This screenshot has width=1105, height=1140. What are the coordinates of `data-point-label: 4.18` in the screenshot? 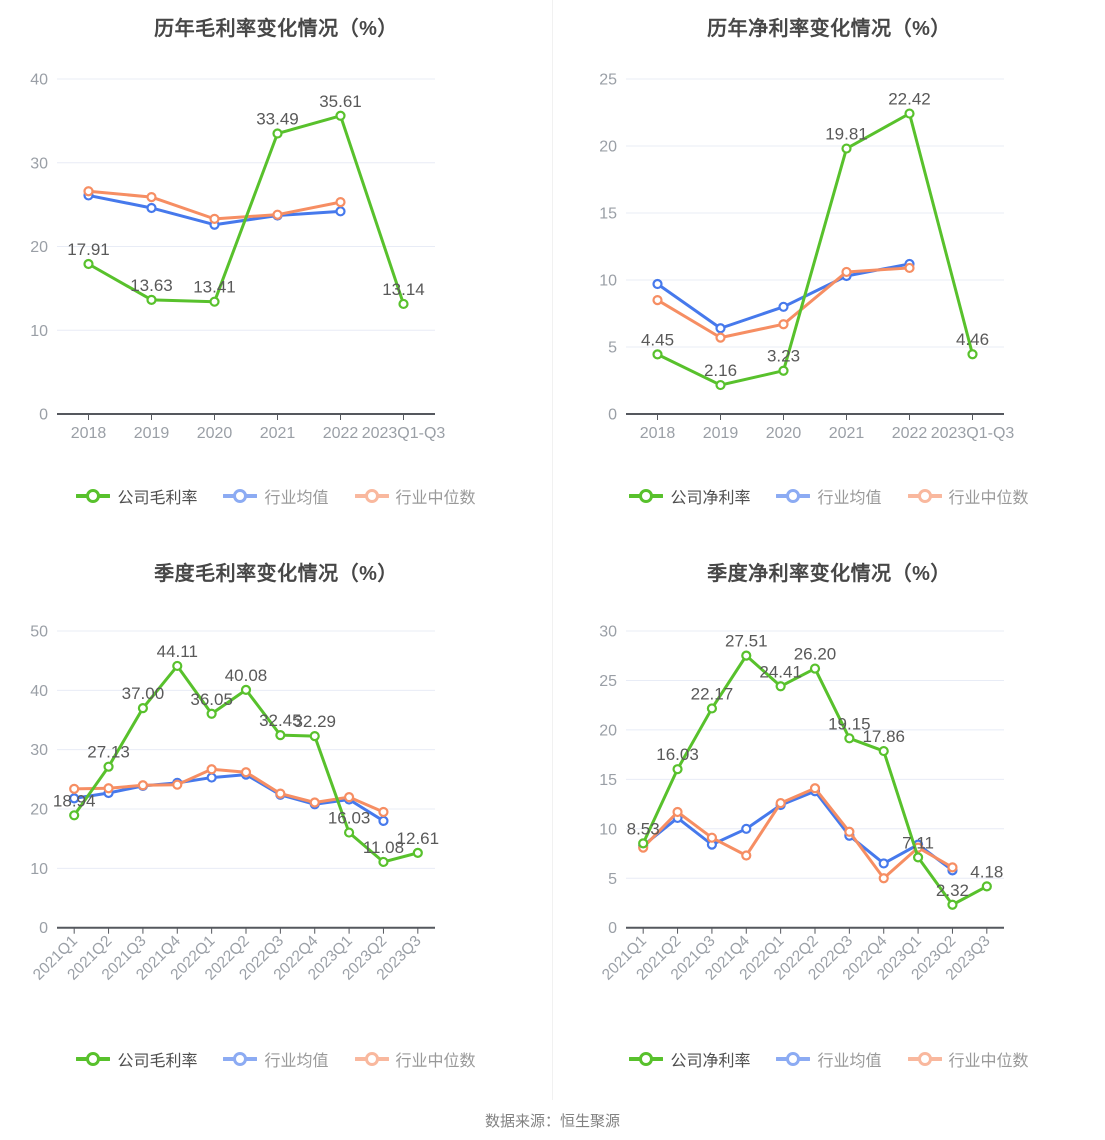 It's located at (986, 871).